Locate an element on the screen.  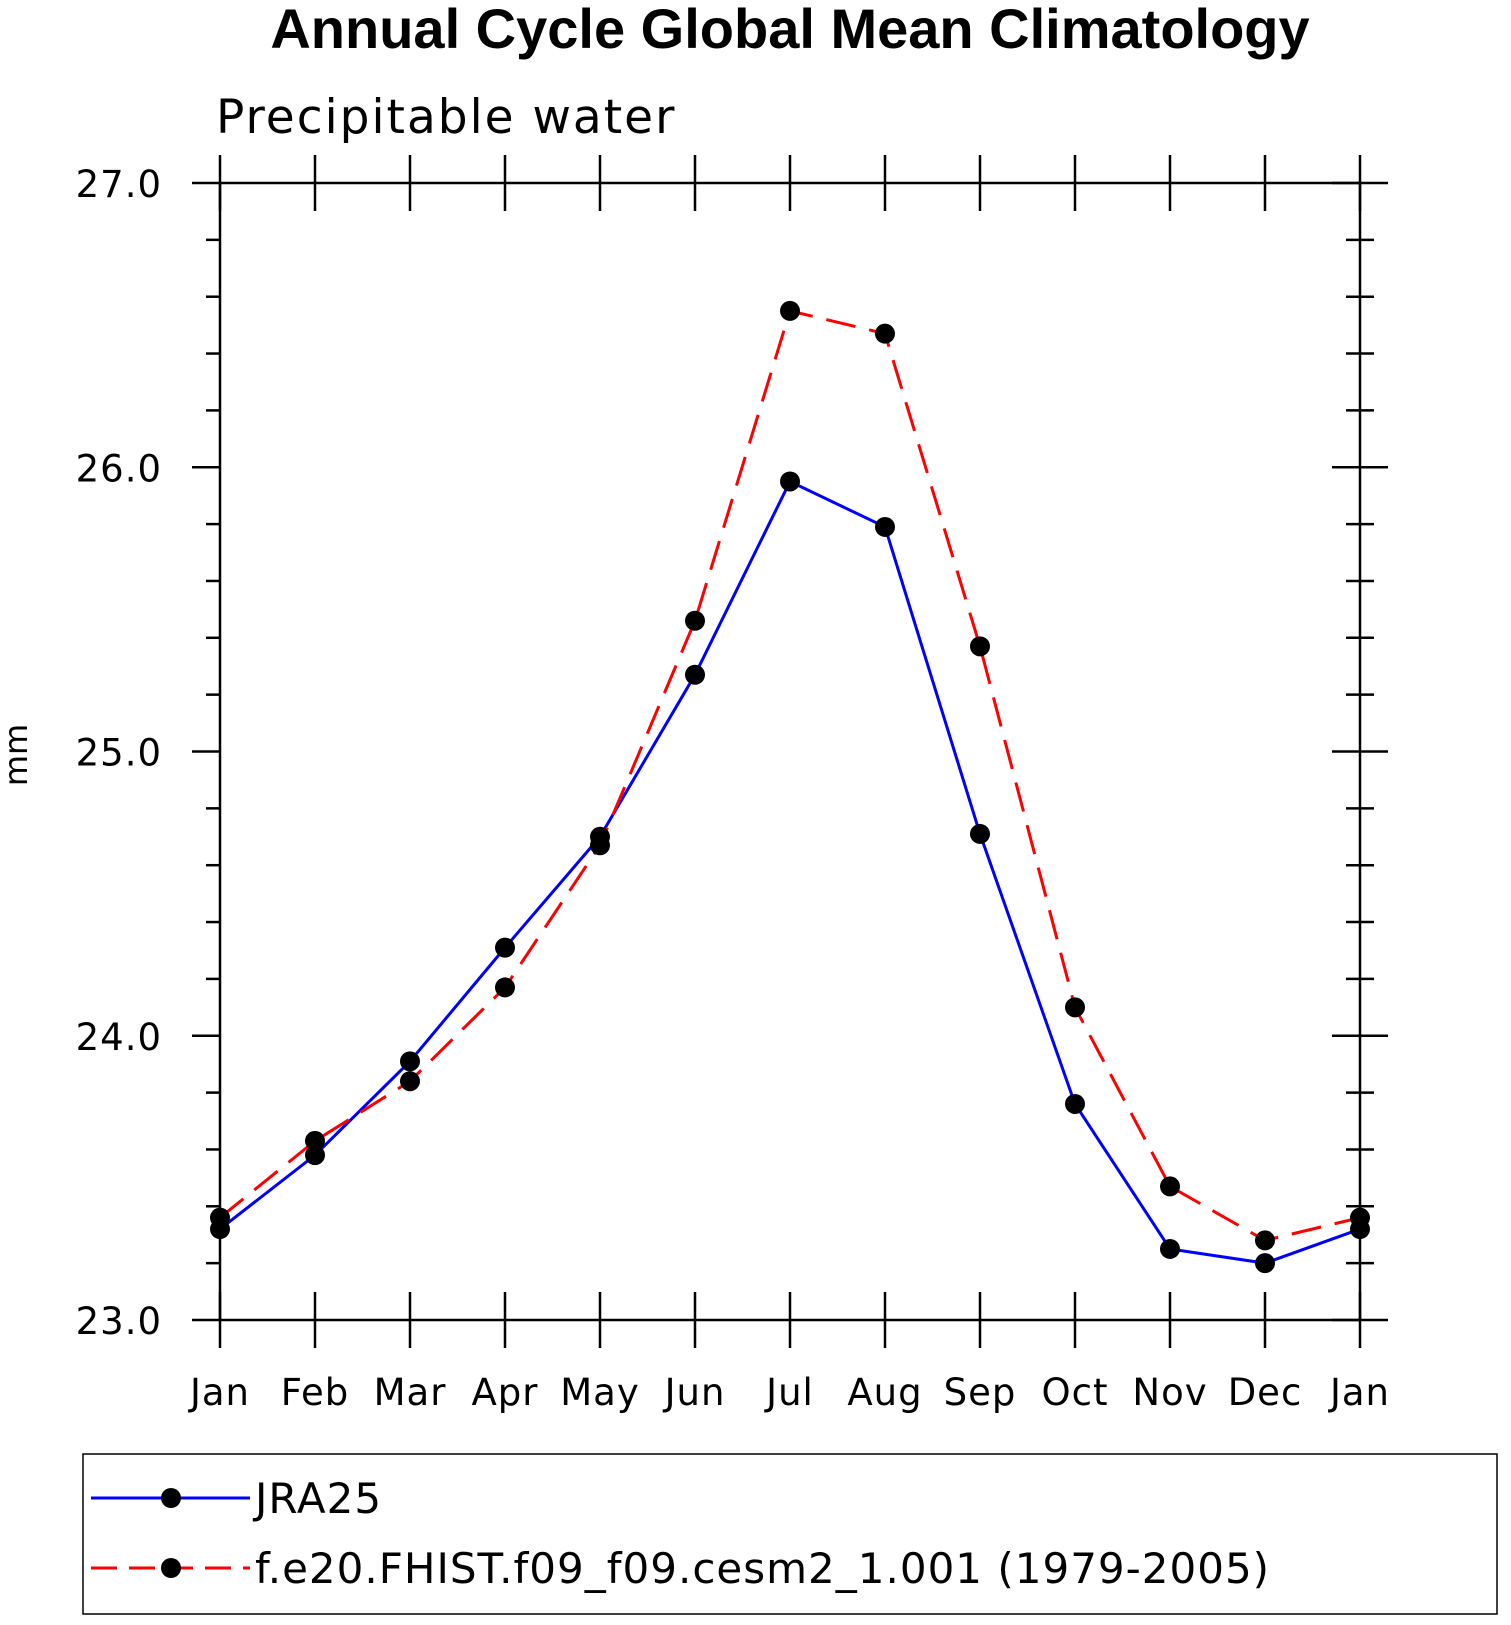
y-tick-labels: 23.0 24.0 25.0 26.0 27.0 is located at coordinates (119, 753).